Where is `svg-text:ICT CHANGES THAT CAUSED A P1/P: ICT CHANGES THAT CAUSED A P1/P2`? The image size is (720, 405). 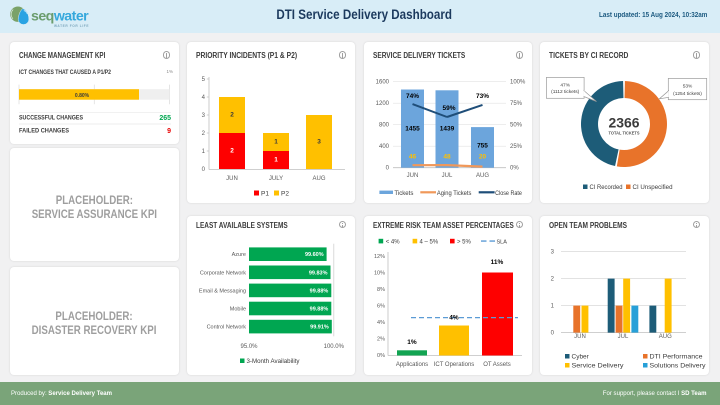 svg-text:ICT CHANGES THAT CAUSED A P1/P: ICT CHANGES THAT CAUSED A P1/P2 is located at coordinates (65, 73).